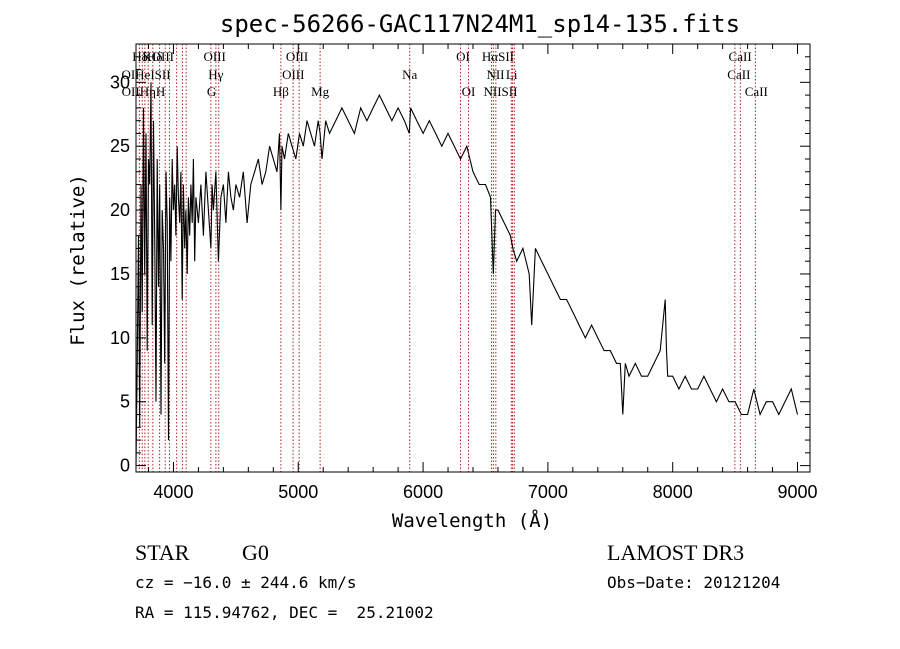  Describe the element at coordinates (78, 260) in the screenshot. I see `y-axis-label: Flux (relative)` at that location.